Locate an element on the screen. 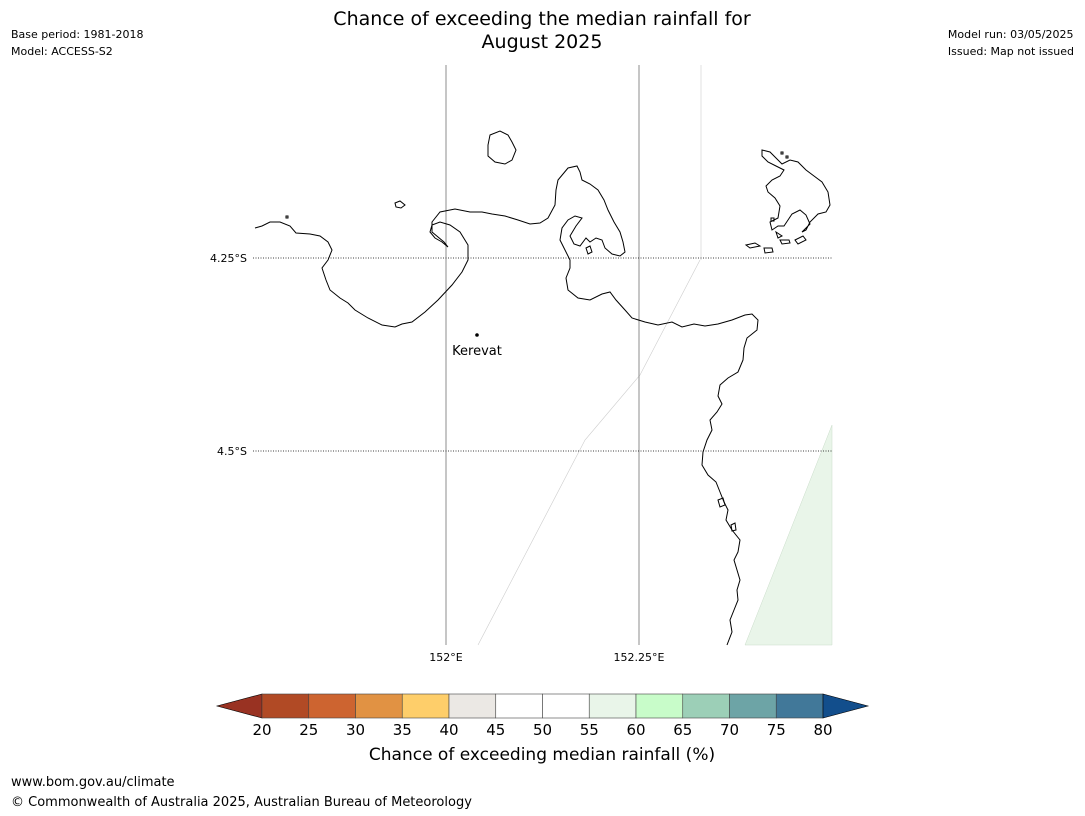 This screenshot has width=1085, height=816. colorbar-tick-label: 60 is located at coordinates (635, 730).